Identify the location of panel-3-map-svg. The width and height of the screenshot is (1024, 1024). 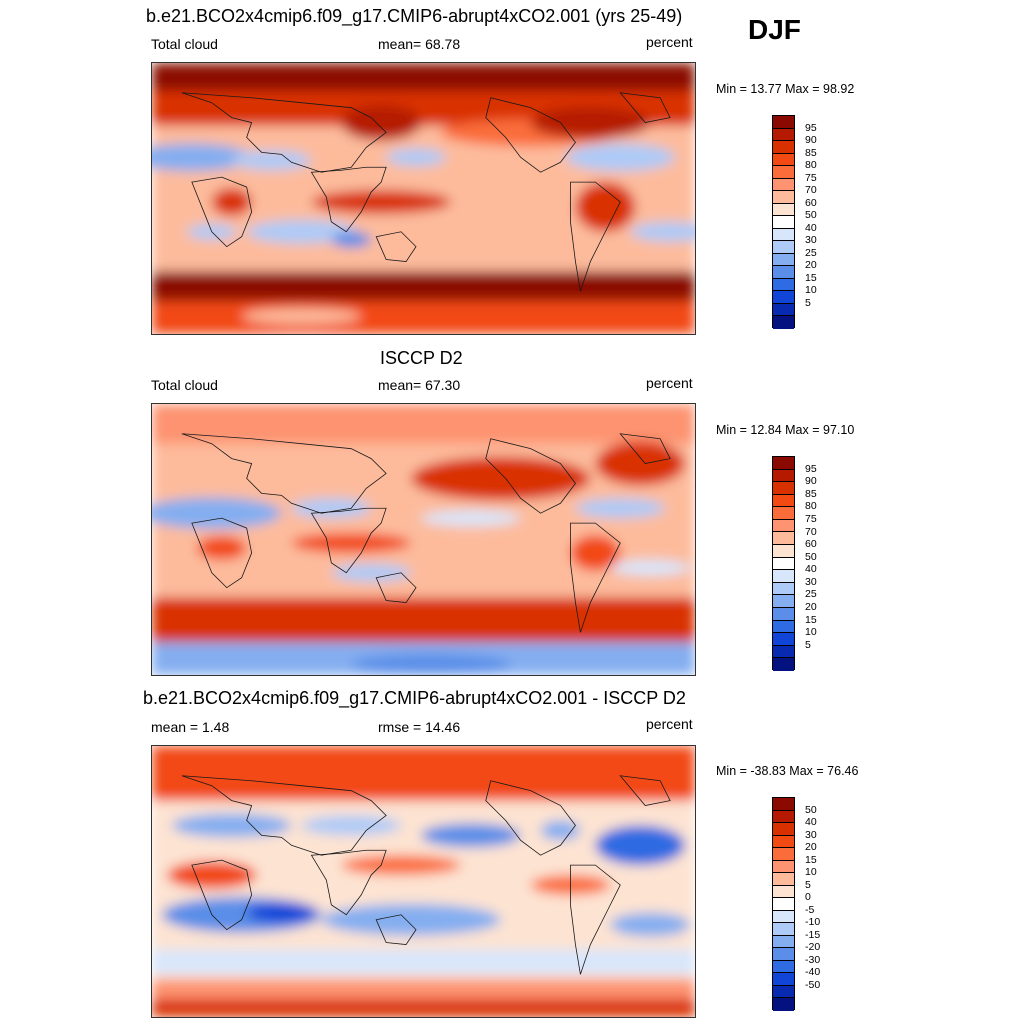
(423, 881).